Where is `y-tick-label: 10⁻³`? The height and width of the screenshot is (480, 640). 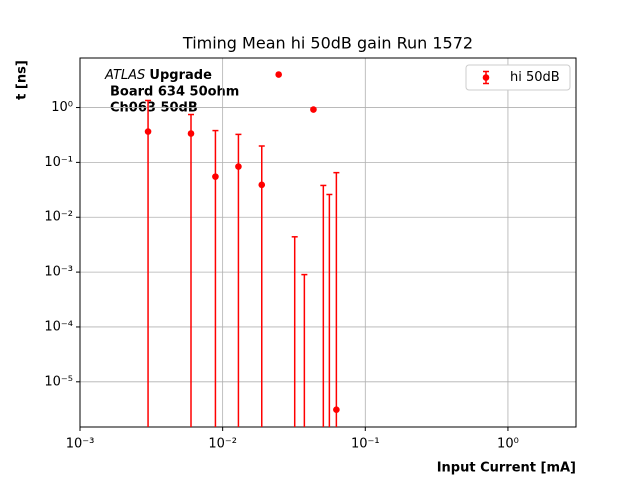
y-tick-label: 10⁻³ is located at coordinates (58, 272).